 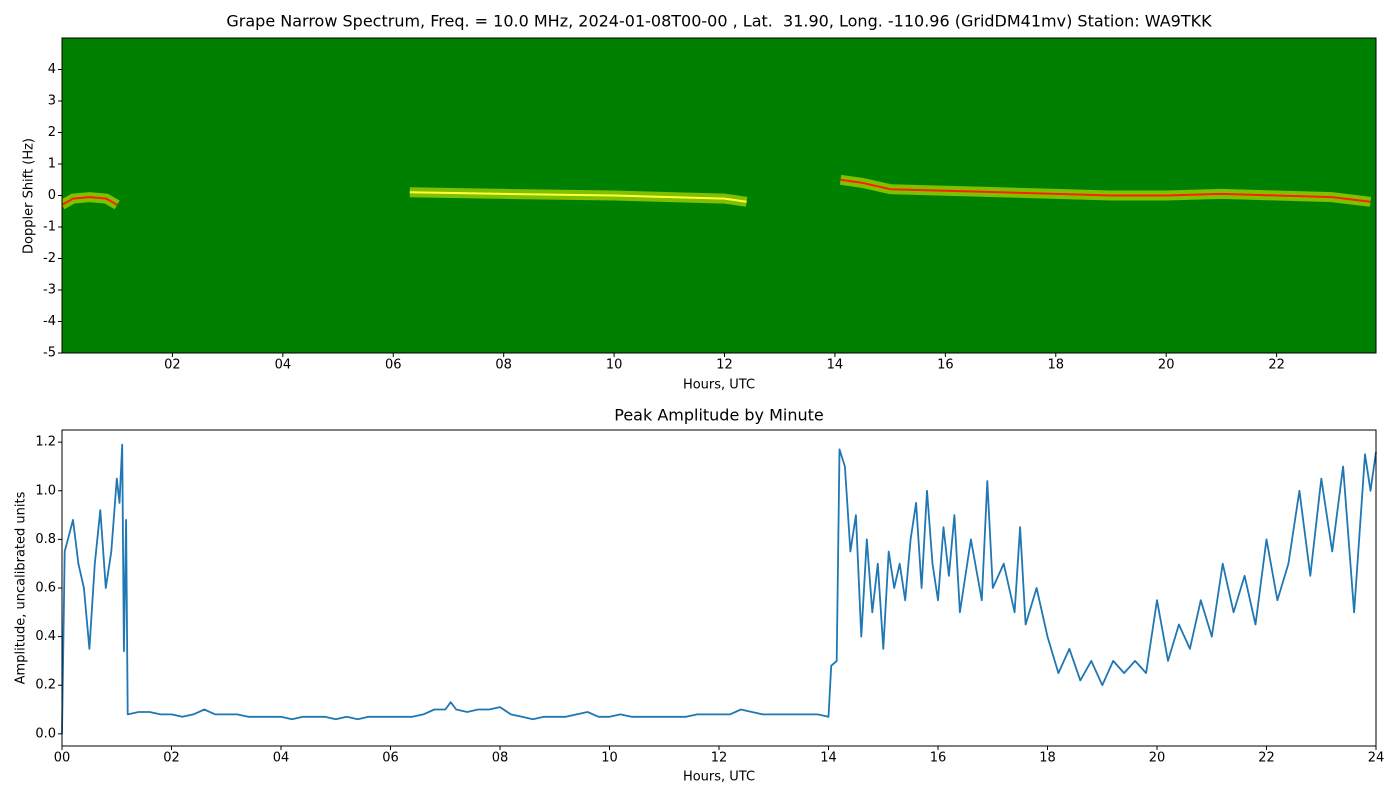 I want to click on y-tick-label: -2, so click(x=49, y=258).